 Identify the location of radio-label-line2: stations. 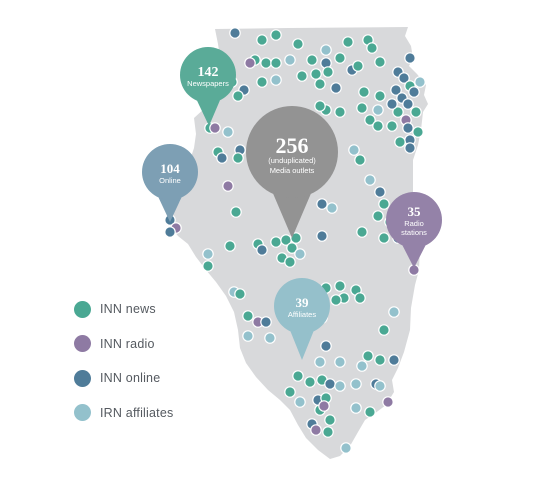
(414, 232).